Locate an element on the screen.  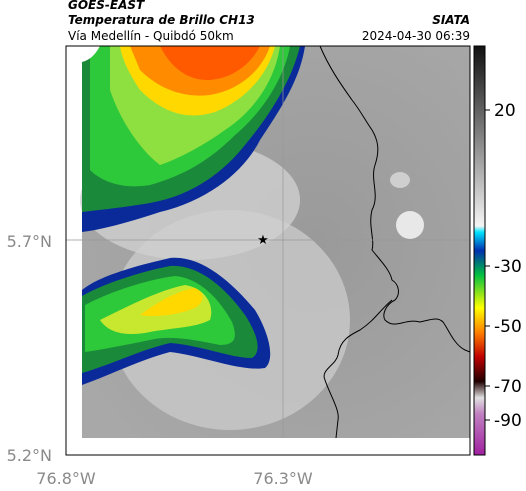
colorbar-ticks is located at coordinates (487, 265).